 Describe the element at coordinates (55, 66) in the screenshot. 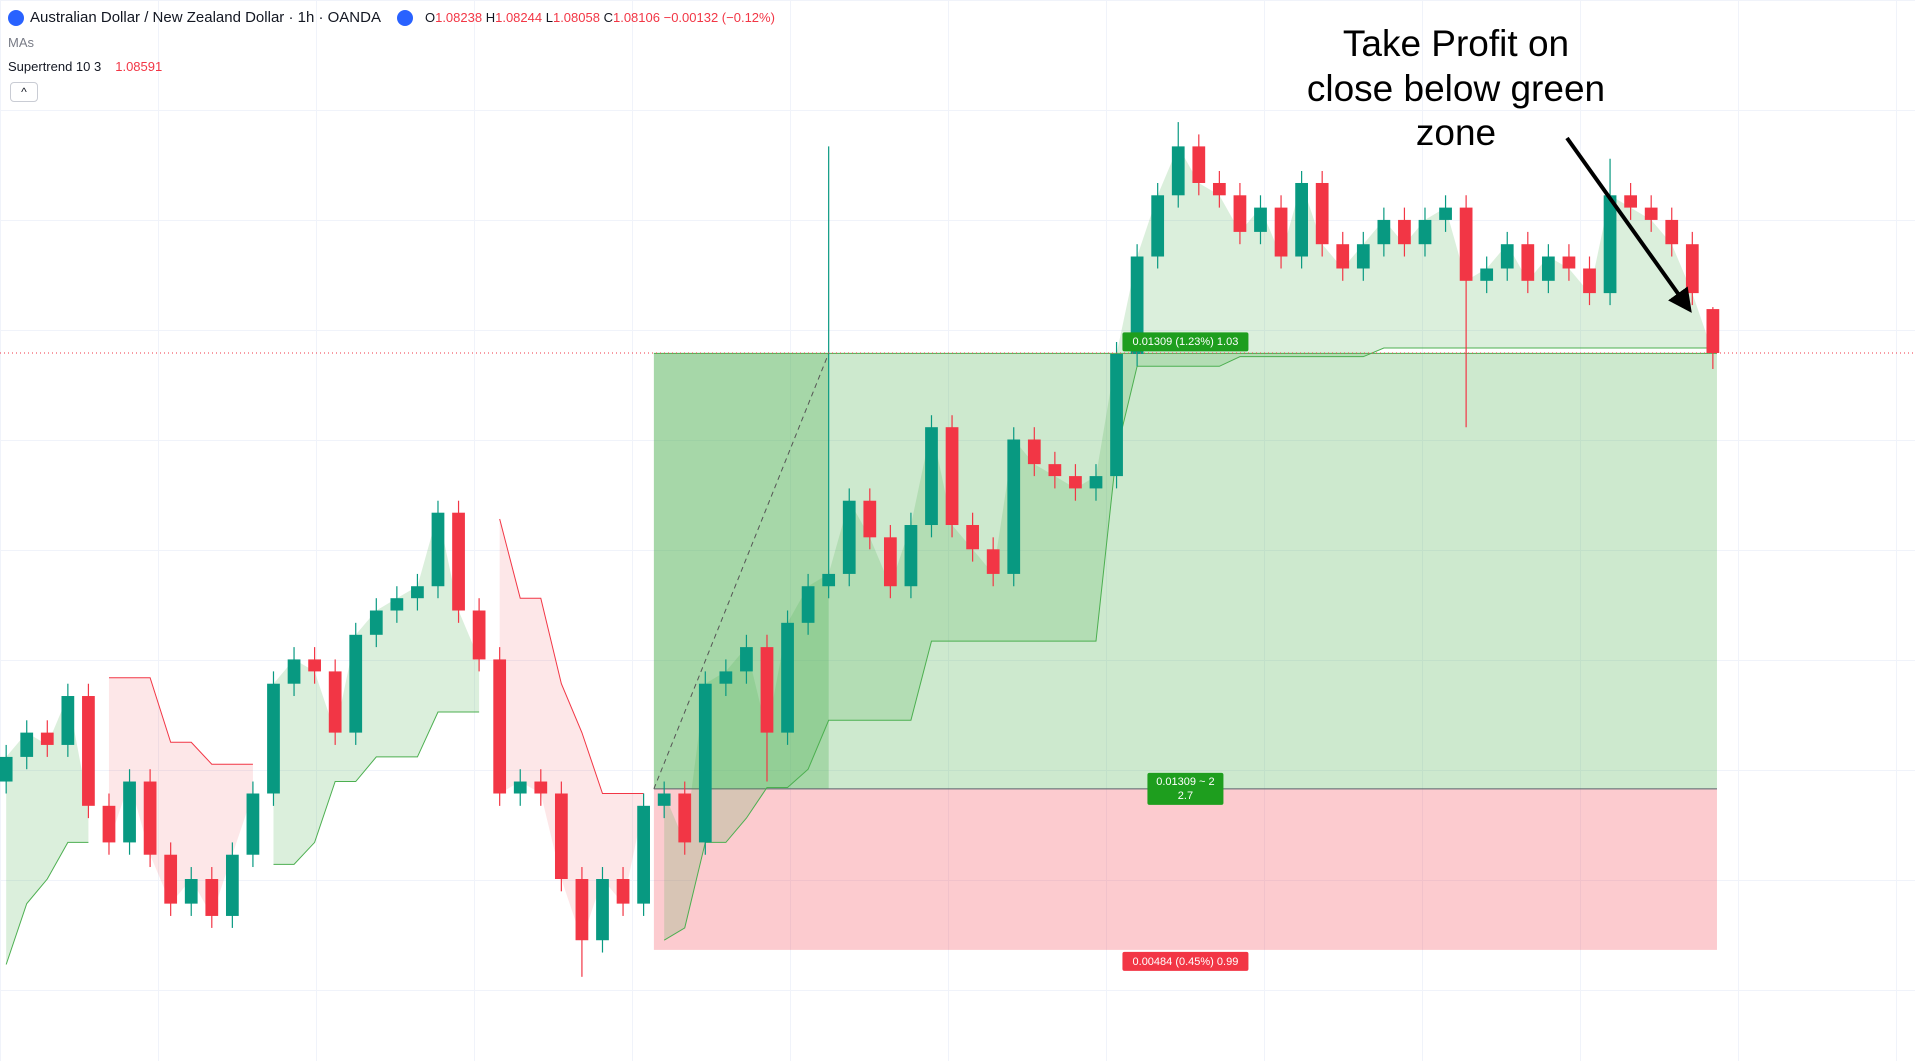

I see `indicator: Supertrend 10 3` at that location.